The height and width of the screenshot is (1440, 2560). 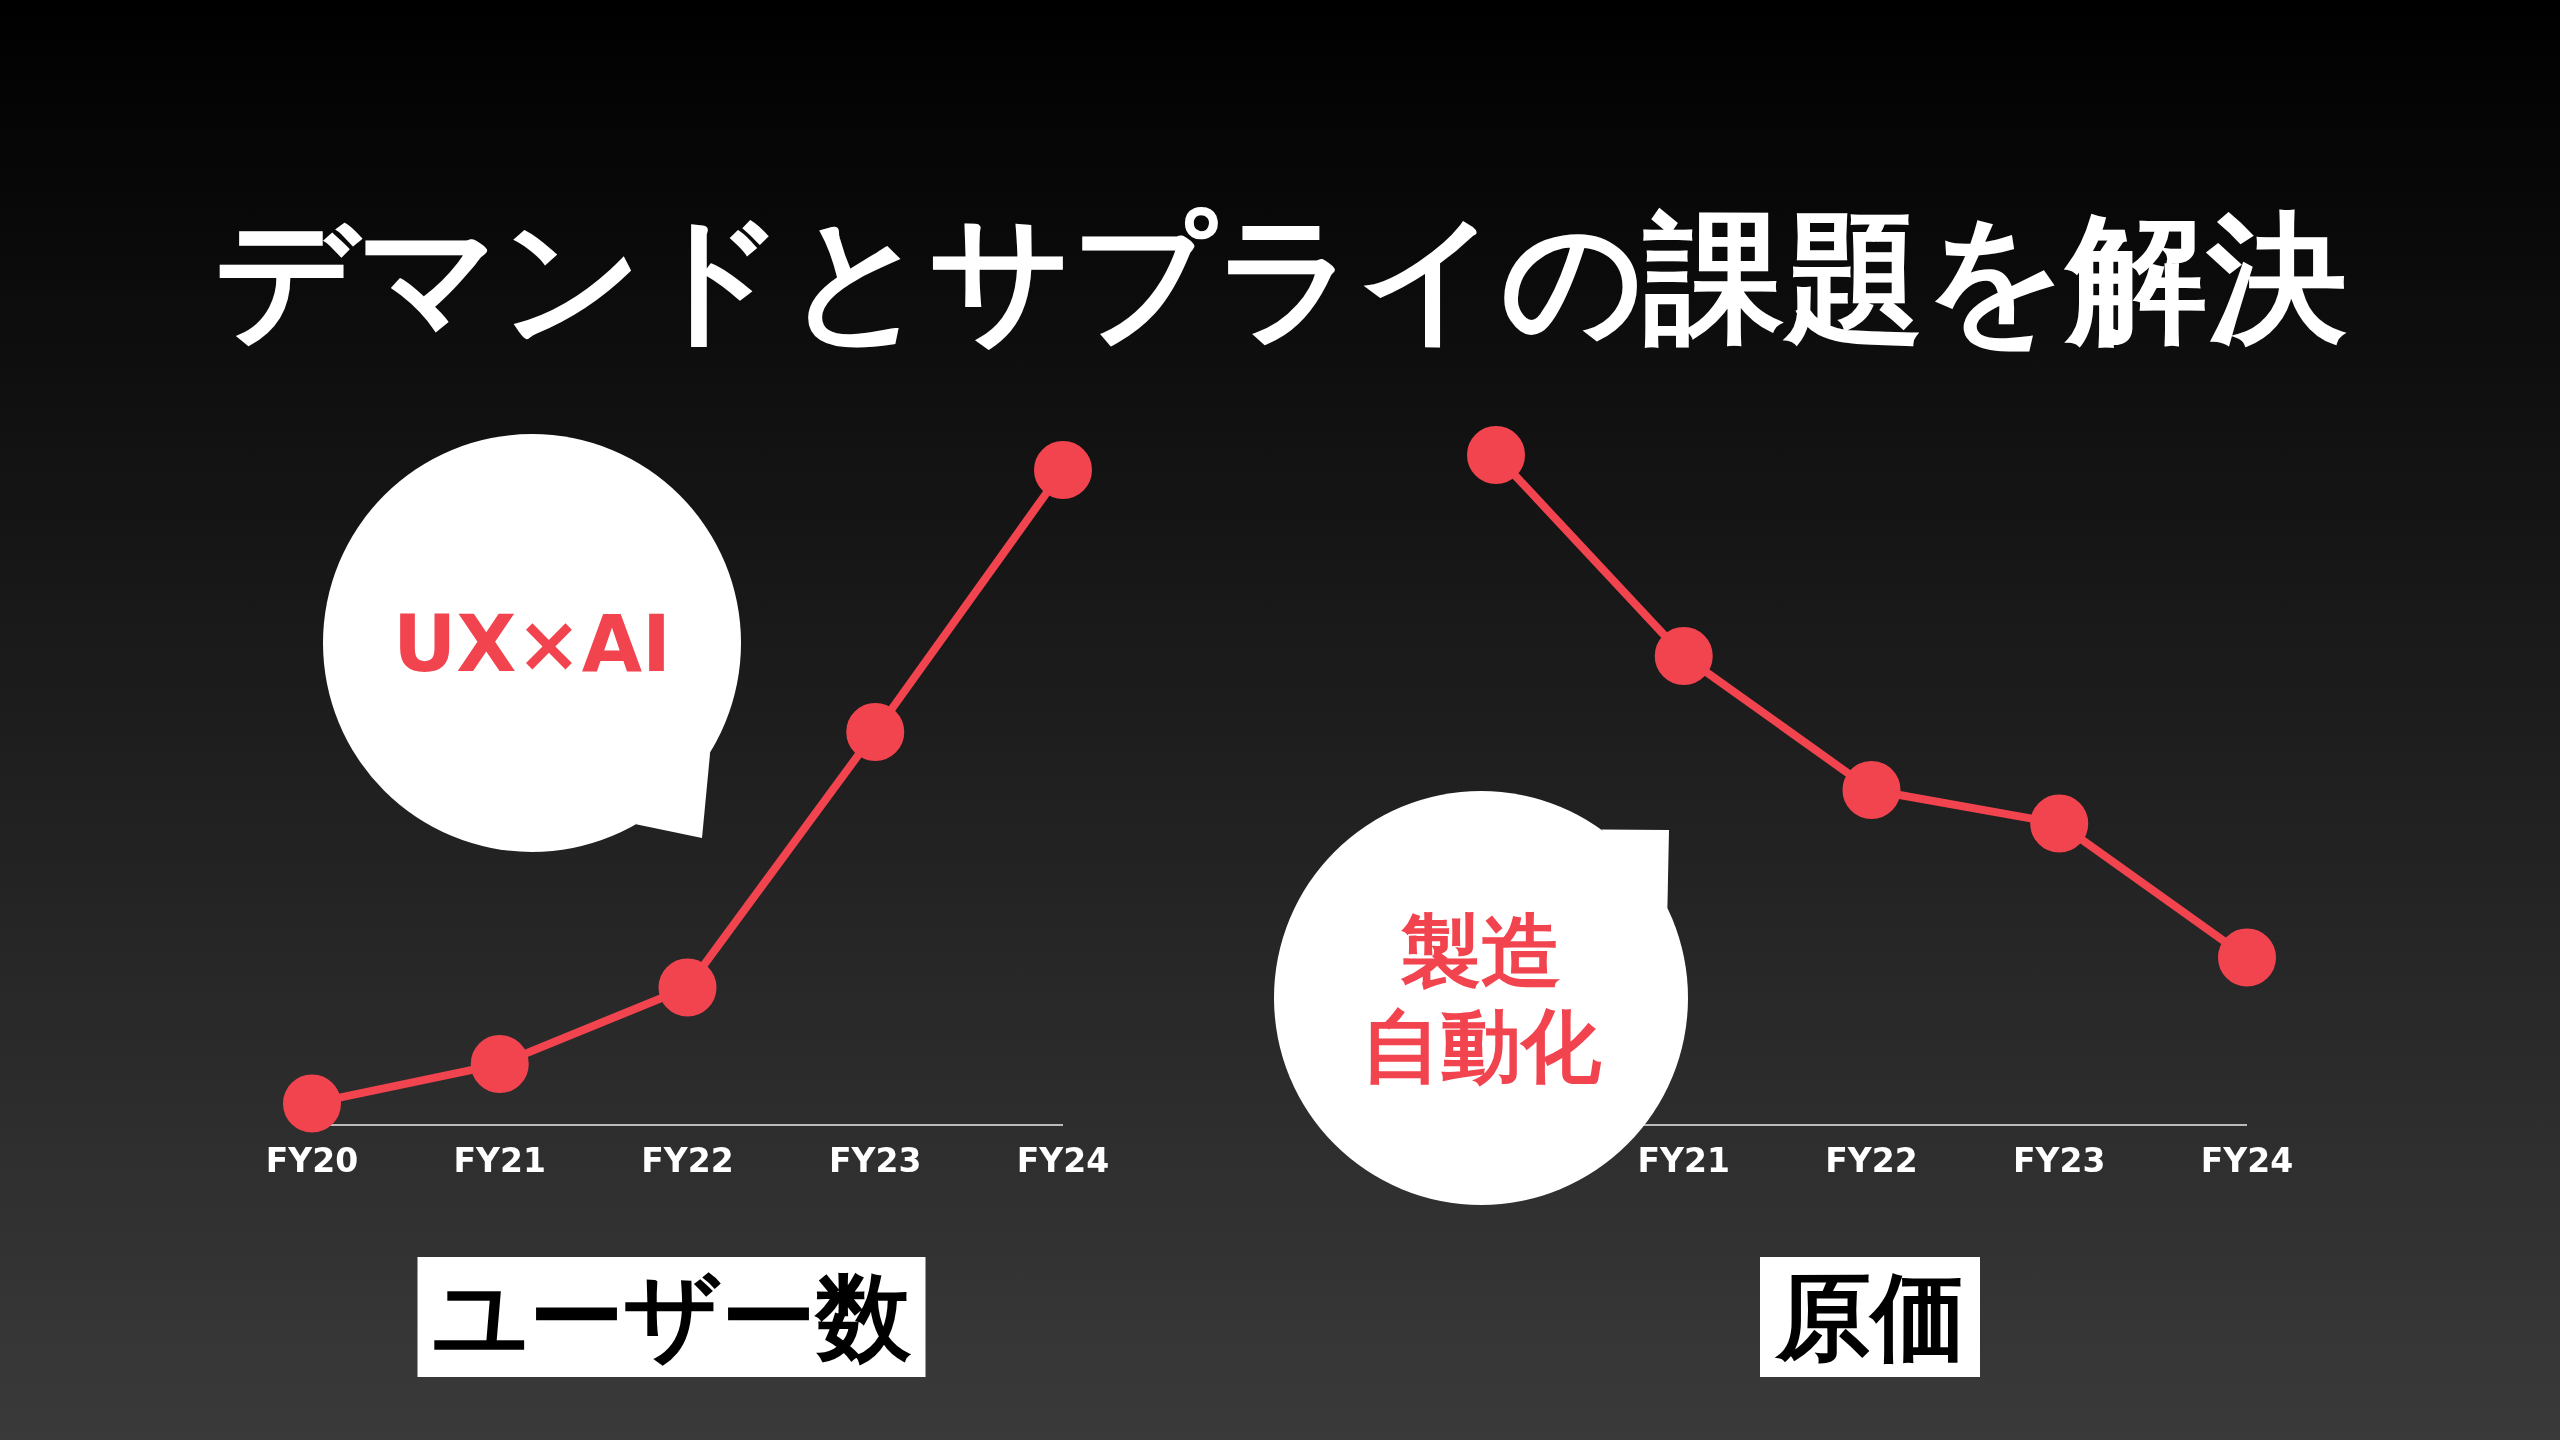 What do you see at coordinates (671, 1317) in the screenshot?
I see `x-axis-title: ユーザー数` at bounding box center [671, 1317].